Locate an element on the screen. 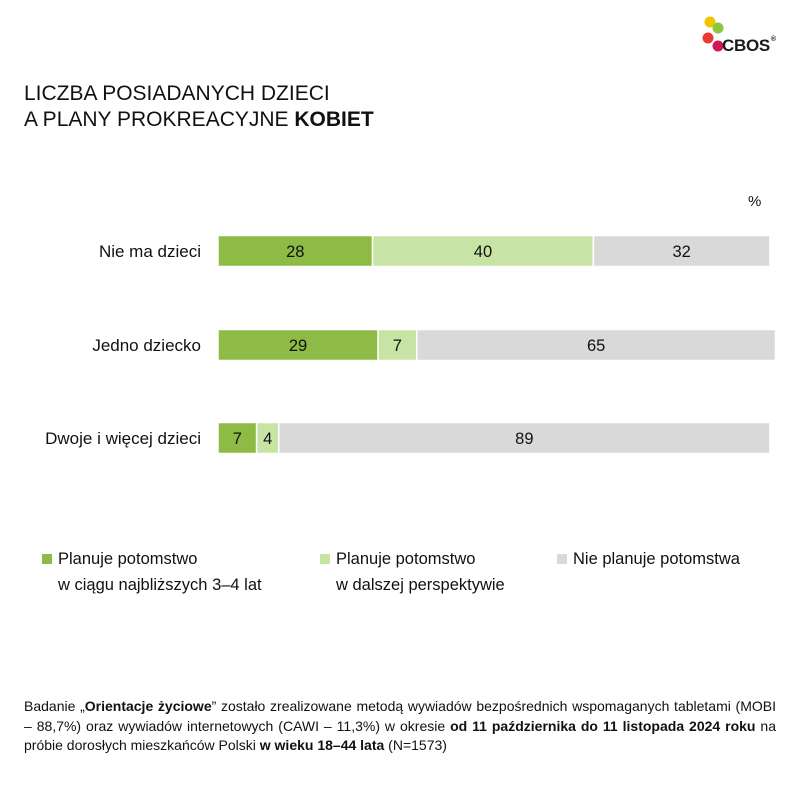  data-label-2-1: 4 is located at coordinates (267, 439).